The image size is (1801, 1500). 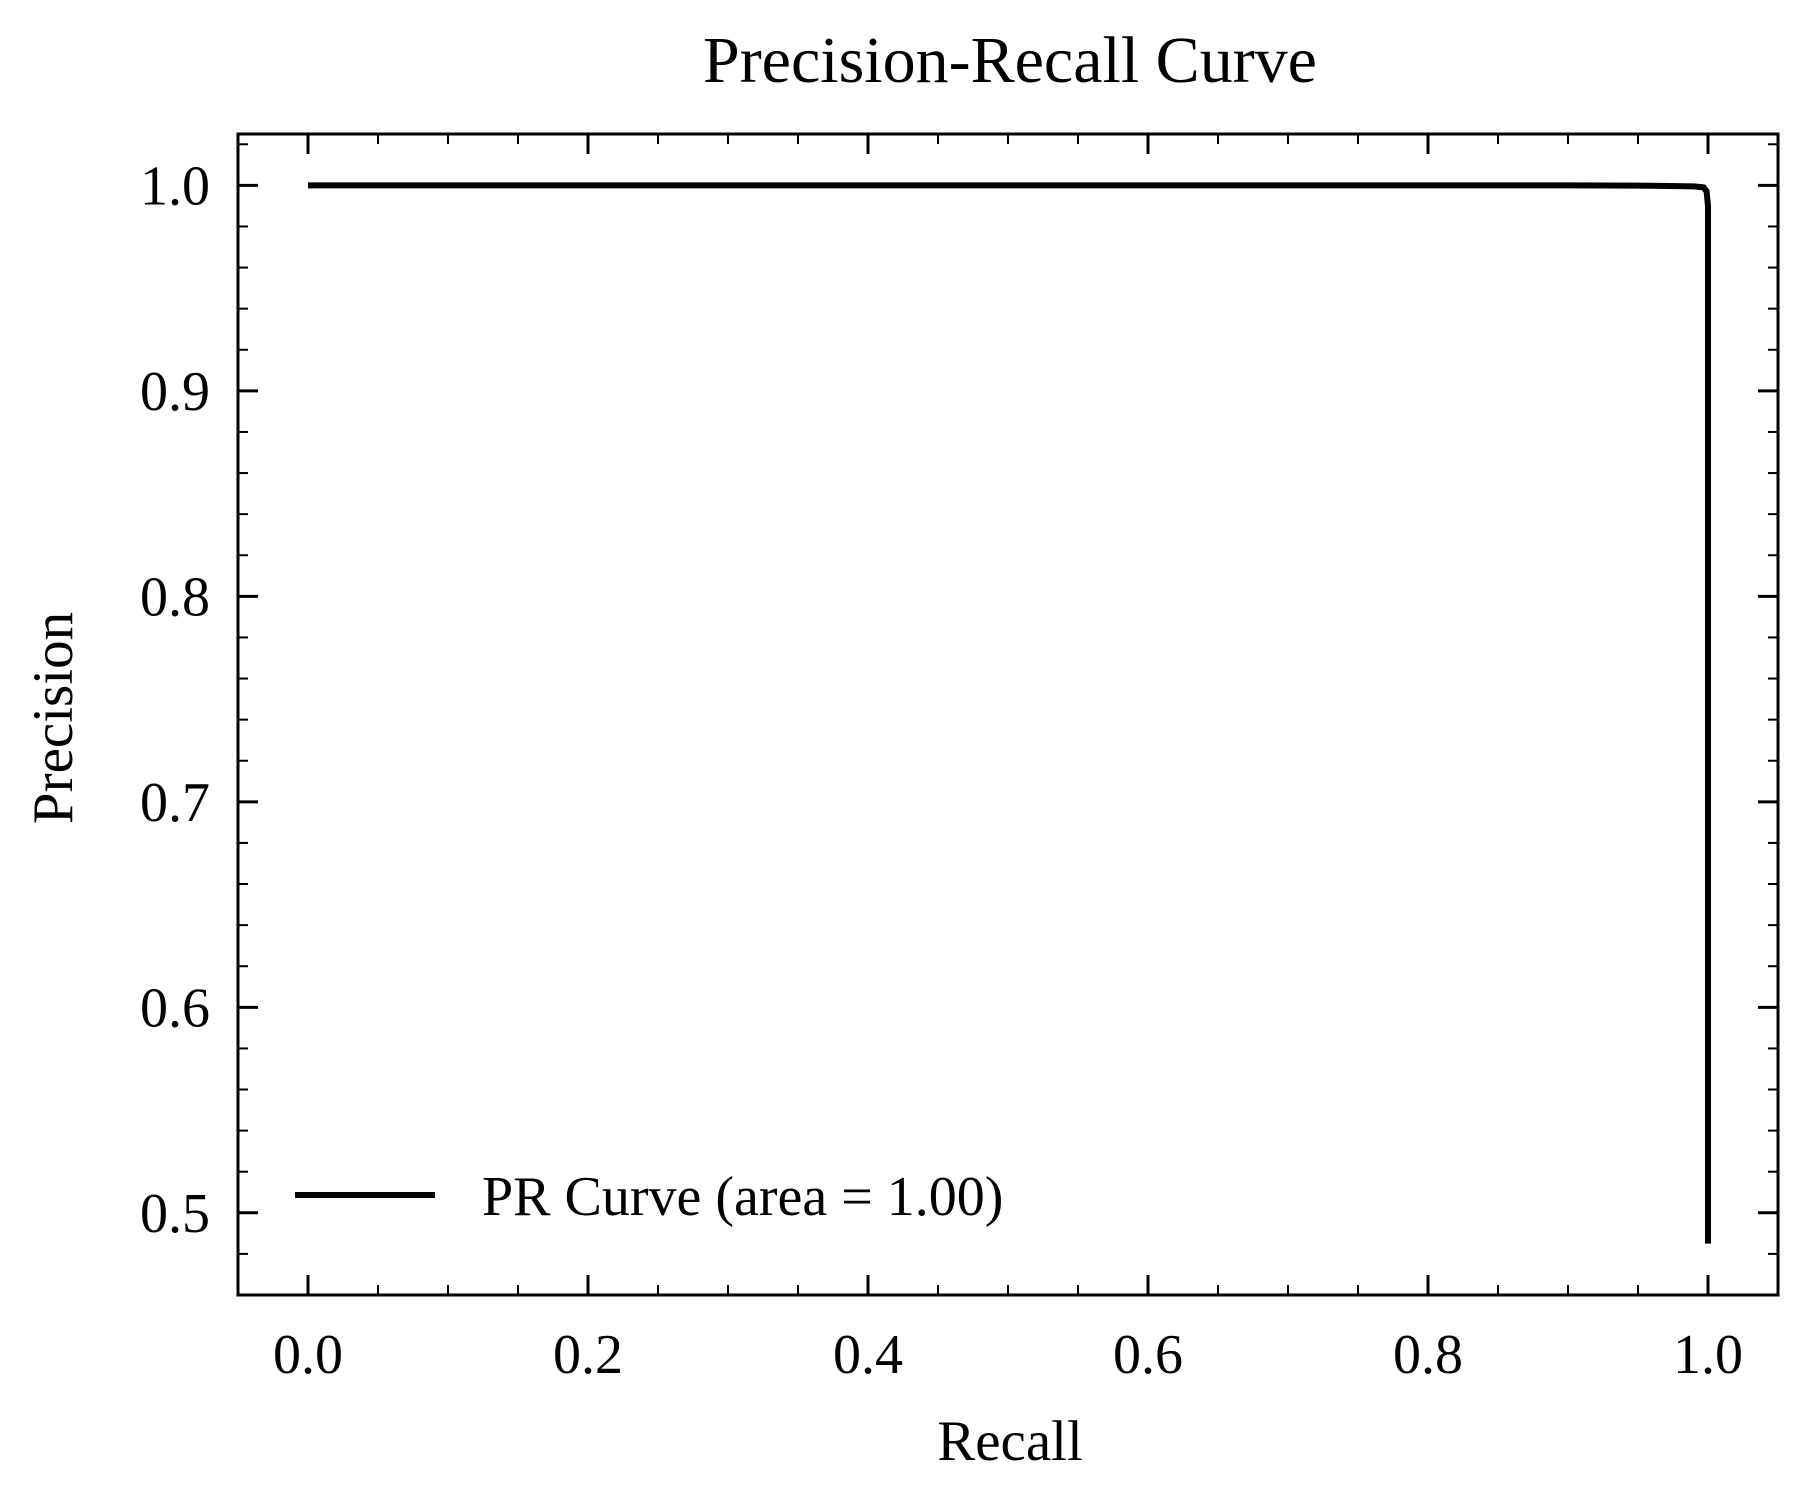 I want to click on x-tick-label: 0.0, so click(x=308, y=1355).